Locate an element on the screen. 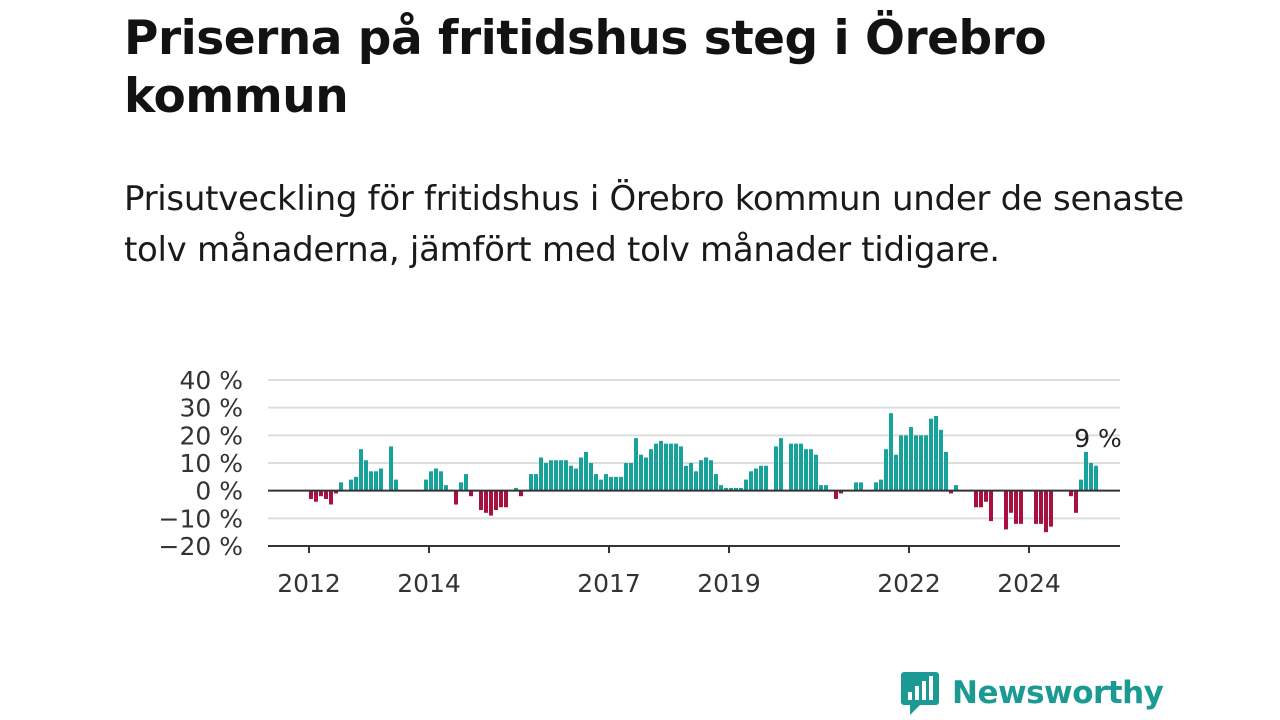  y-tick-label: −10 % is located at coordinates (201, 518).